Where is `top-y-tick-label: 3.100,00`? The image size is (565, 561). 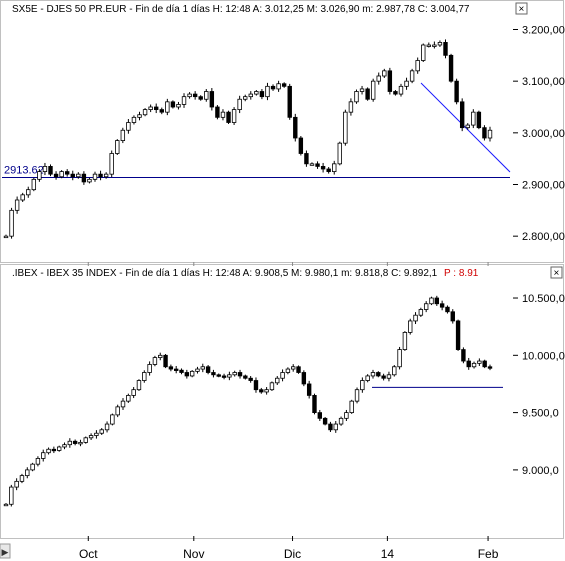 top-y-tick-label: 3.100,00 is located at coordinates (543, 82).